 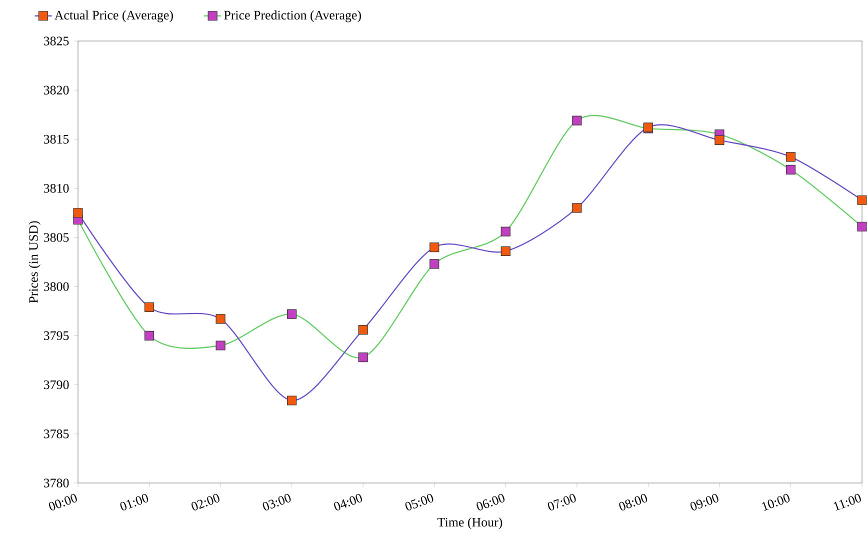 What do you see at coordinates (56, 483) in the screenshot?
I see `y-tick-label: 3780` at bounding box center [56, 483].